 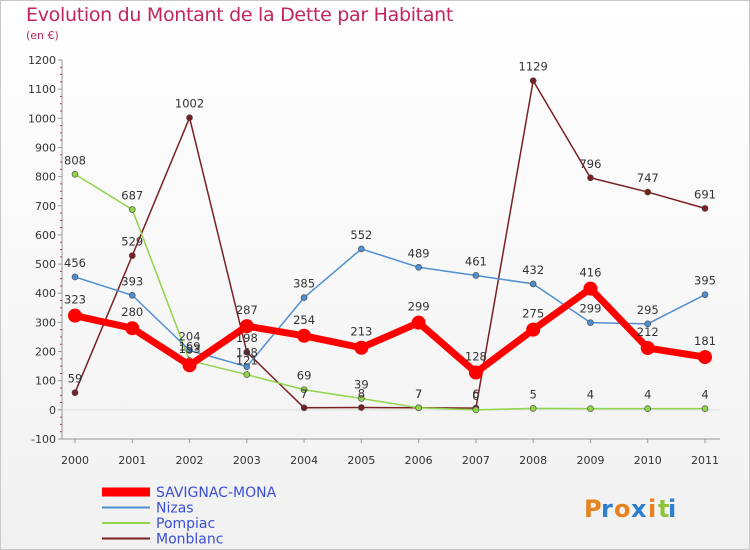 I want to click on legend-label: SAVIGNAC-MONA, so click(x=216, y=493).